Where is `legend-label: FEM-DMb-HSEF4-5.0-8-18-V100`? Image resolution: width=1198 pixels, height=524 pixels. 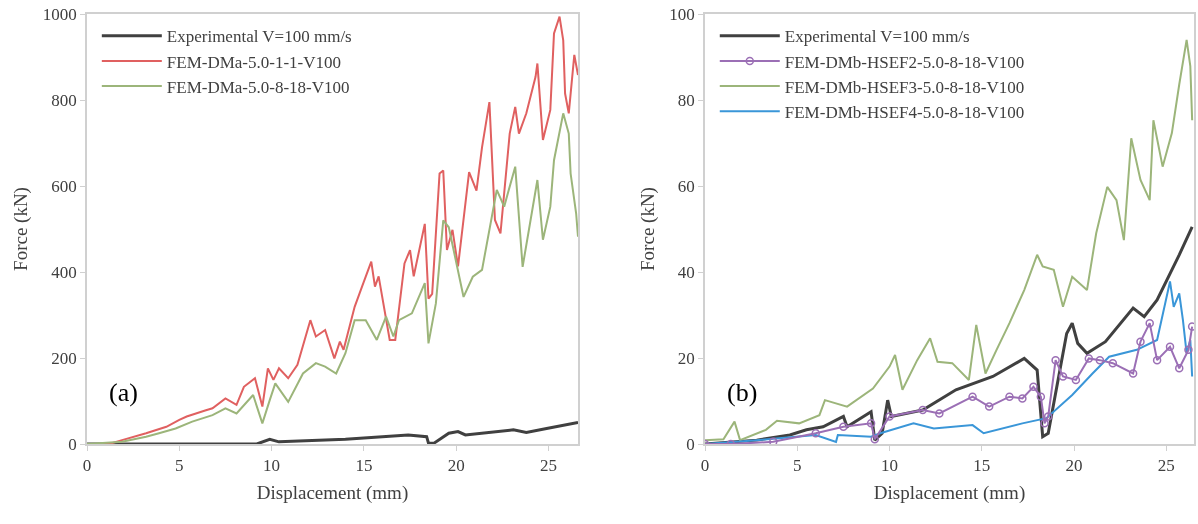
legend-label: FEM-DMb-HSEF4-5.0-8-18-V100 is located at coordinates (904, 112).